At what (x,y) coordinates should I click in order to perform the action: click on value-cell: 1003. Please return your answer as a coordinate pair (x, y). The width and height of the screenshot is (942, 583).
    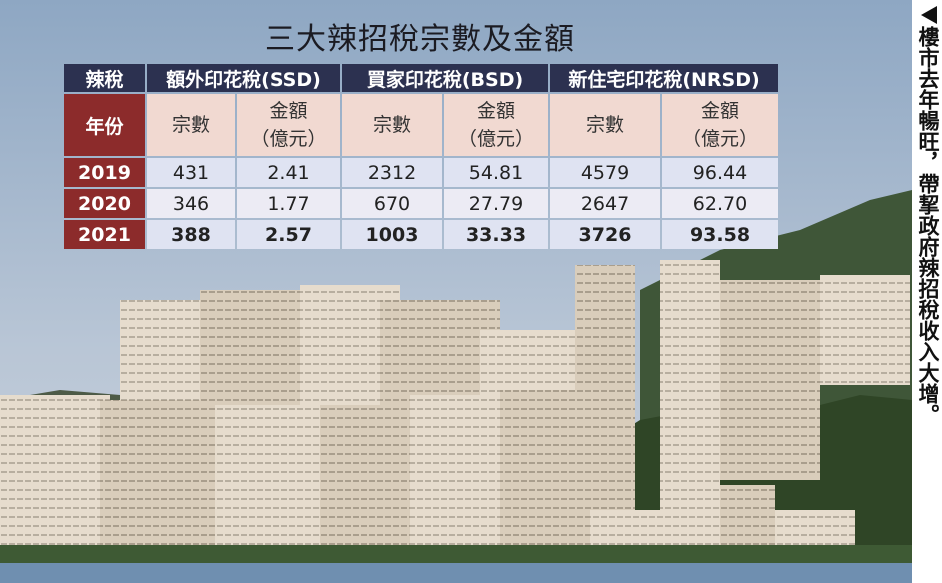
    Looking at the image, I should click on (392, 234).